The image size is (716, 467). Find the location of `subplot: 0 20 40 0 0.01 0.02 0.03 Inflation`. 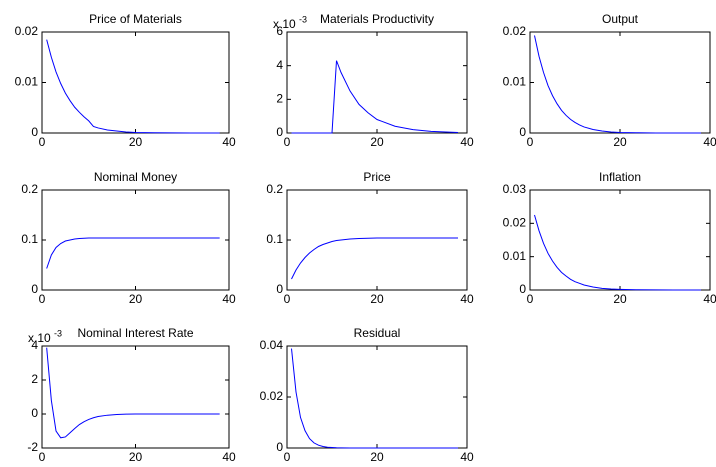

subplot: 0 20 40 0 0.01 0.02 0.03 Inflation is located at coordinates (609, 238).